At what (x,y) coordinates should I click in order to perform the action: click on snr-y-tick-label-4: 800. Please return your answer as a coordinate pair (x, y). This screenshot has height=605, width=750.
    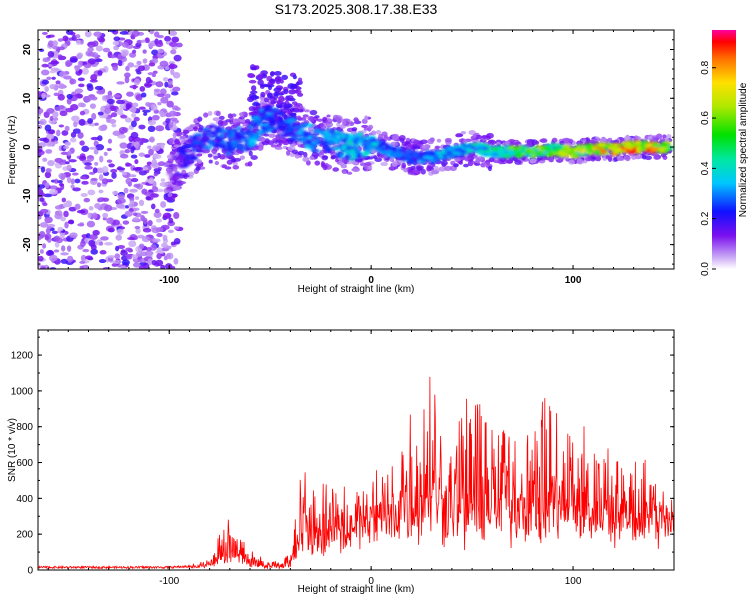
    Looking at the image, I should click on (24, 427).